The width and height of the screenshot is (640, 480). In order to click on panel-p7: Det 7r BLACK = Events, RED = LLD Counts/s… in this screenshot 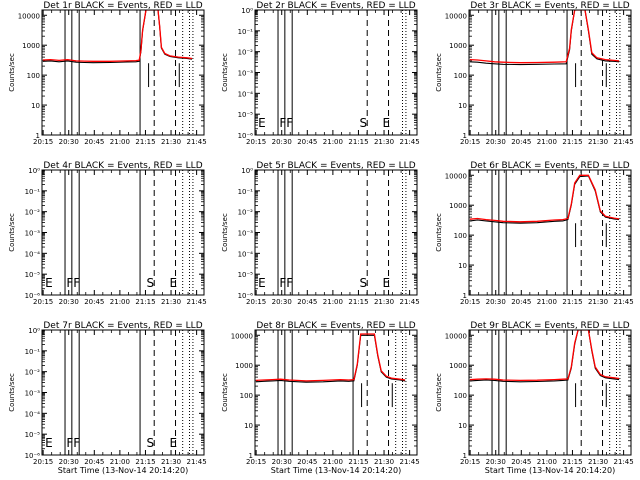, I will do `click(107, 398)`.